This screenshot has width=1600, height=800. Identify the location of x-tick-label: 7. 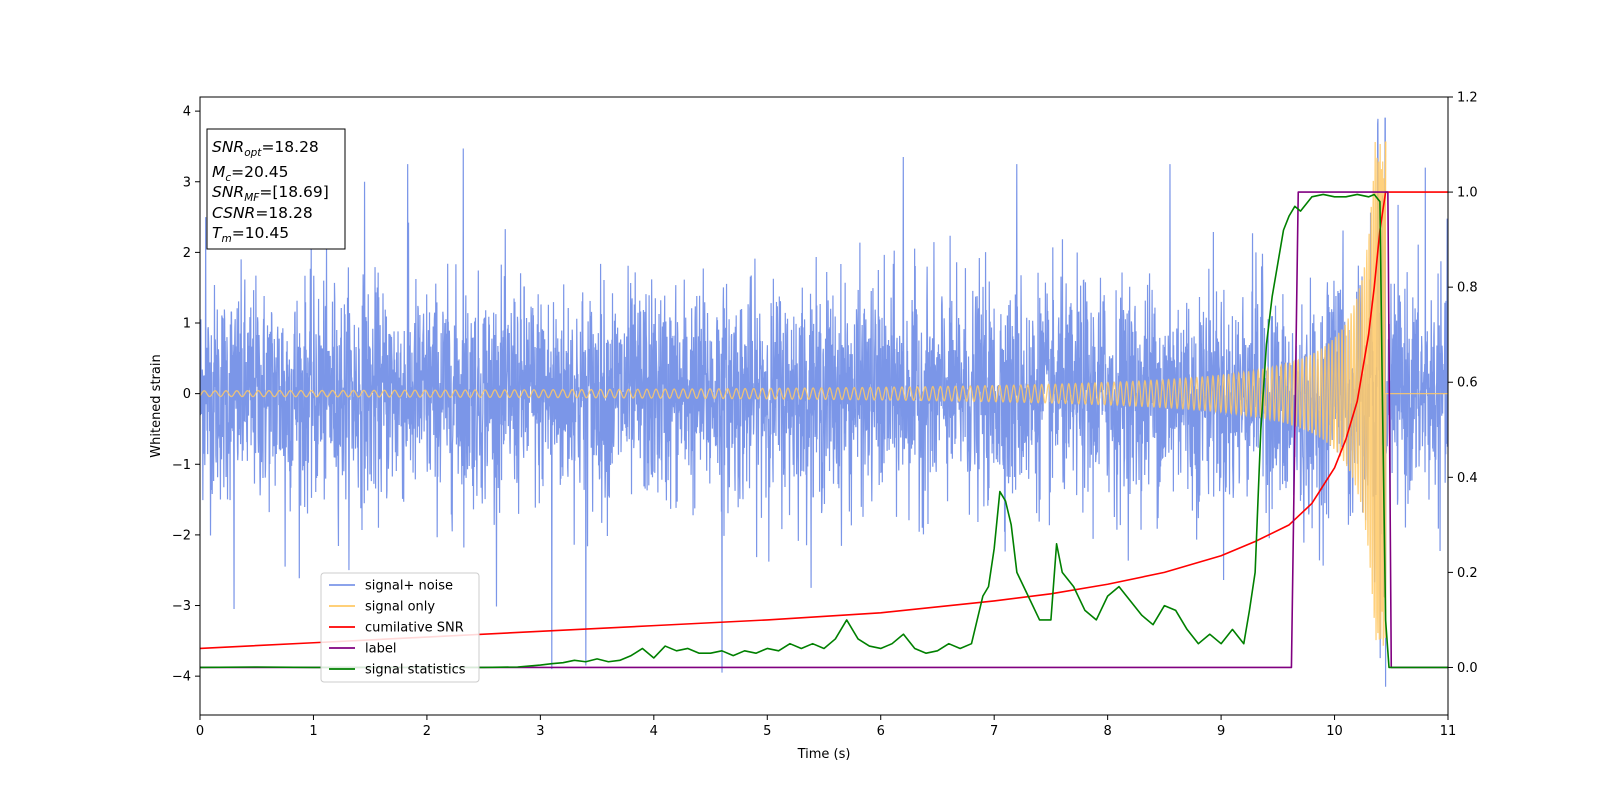
(994, 731).